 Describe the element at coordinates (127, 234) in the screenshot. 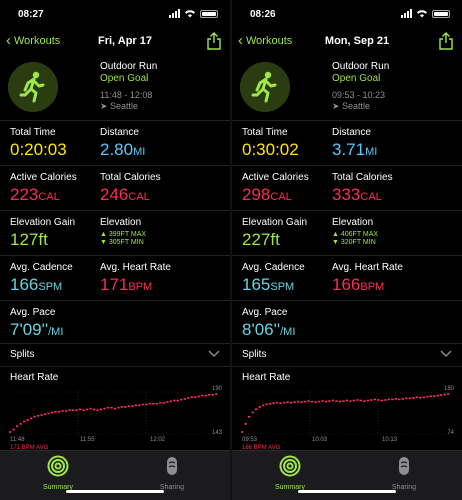

I see `elevation-max-value: 399FT MAX` at that location.